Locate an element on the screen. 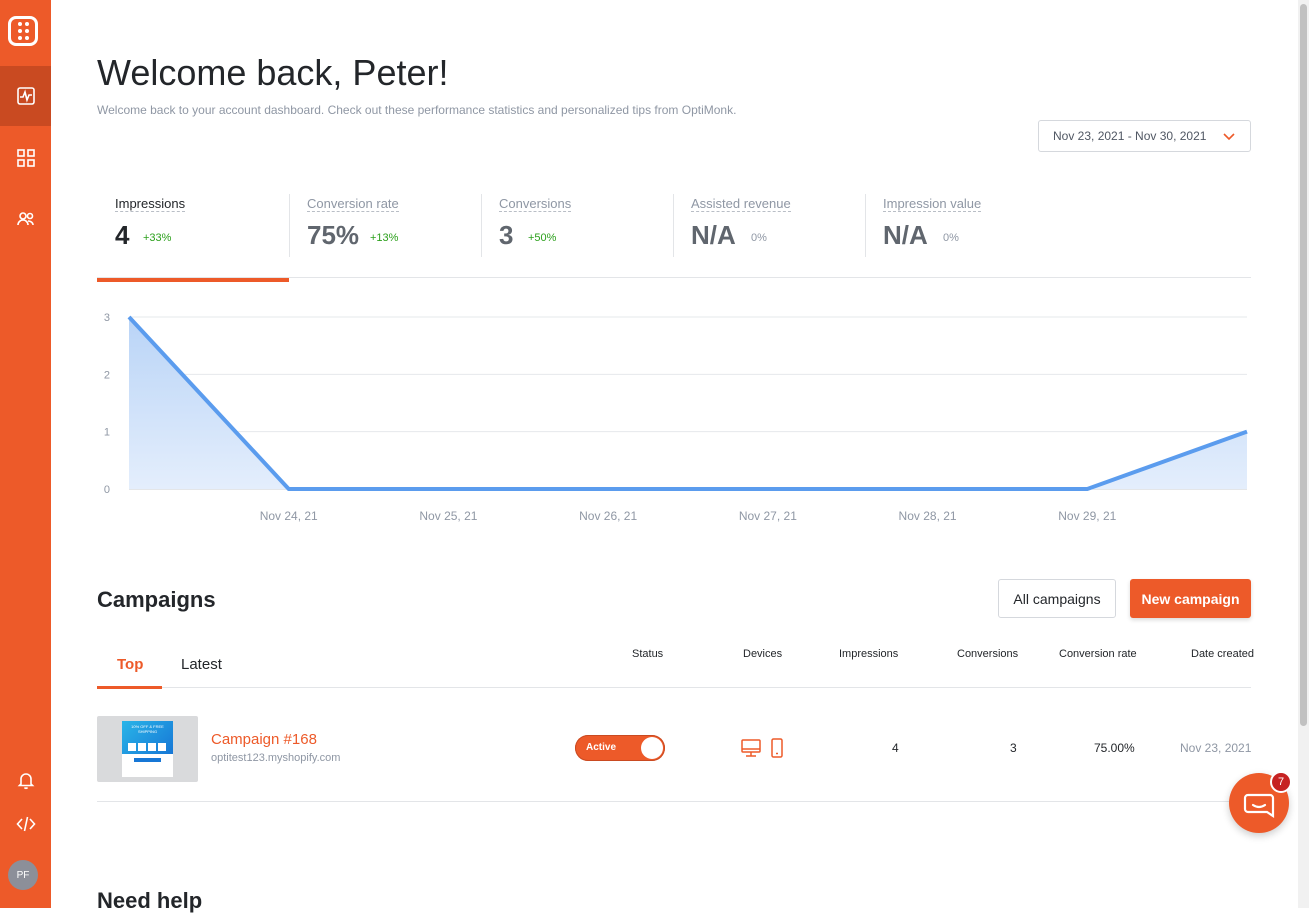 The image size is (1309, 914). y-tick-label: 0 is located at coordinates (107, 490).